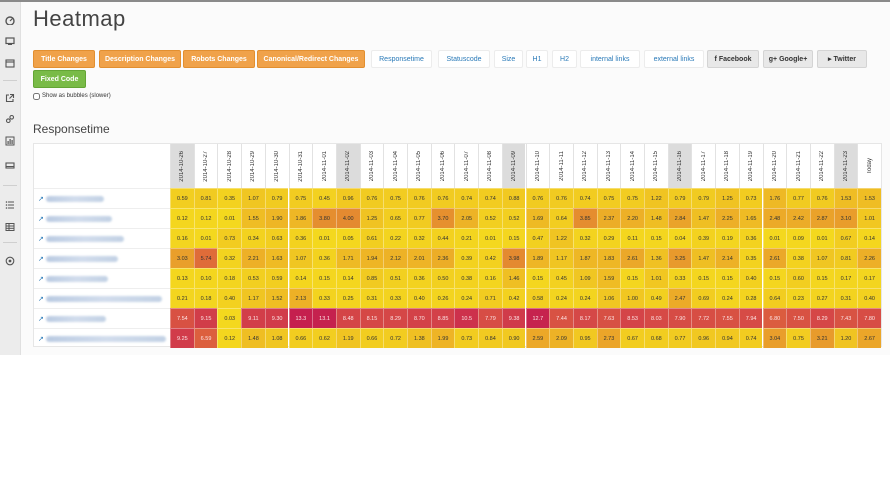 The height and width of the screenshot is (500, 890). I want to click on heatmap-cell: 2.26, so click(869, 258).